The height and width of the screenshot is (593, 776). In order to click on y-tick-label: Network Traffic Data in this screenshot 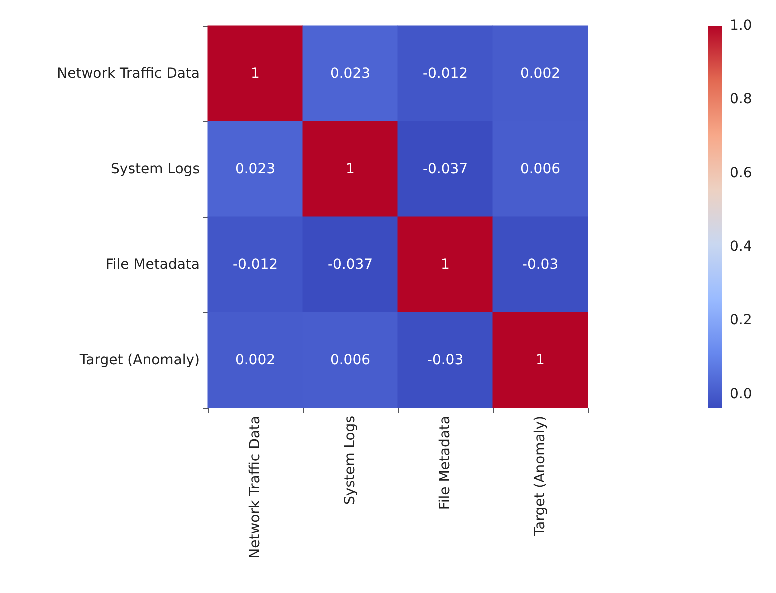, I will do `click(128, 74)`.